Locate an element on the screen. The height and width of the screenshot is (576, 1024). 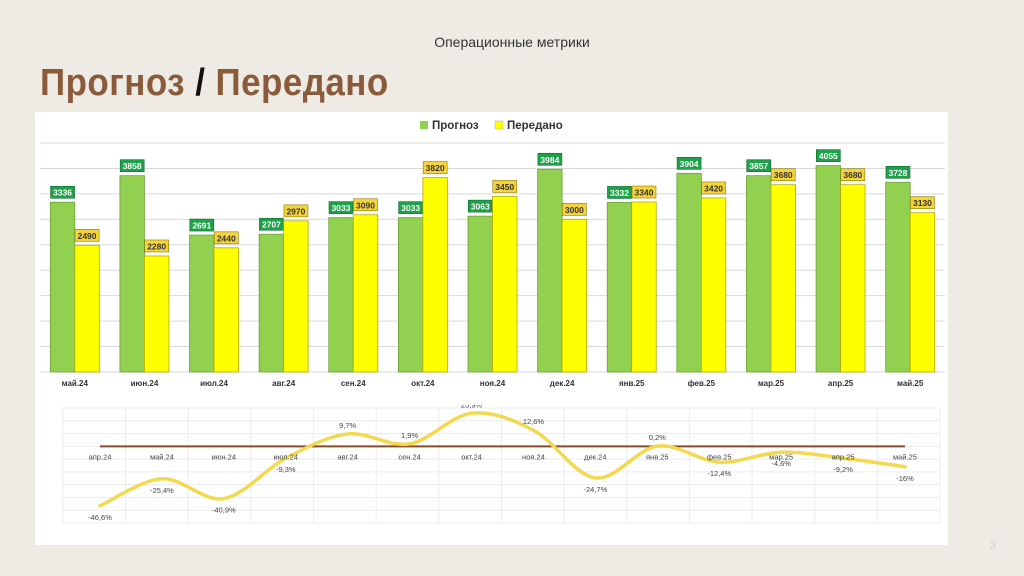
forecast-data-label: 3728 is located at coordinates (897, 173).